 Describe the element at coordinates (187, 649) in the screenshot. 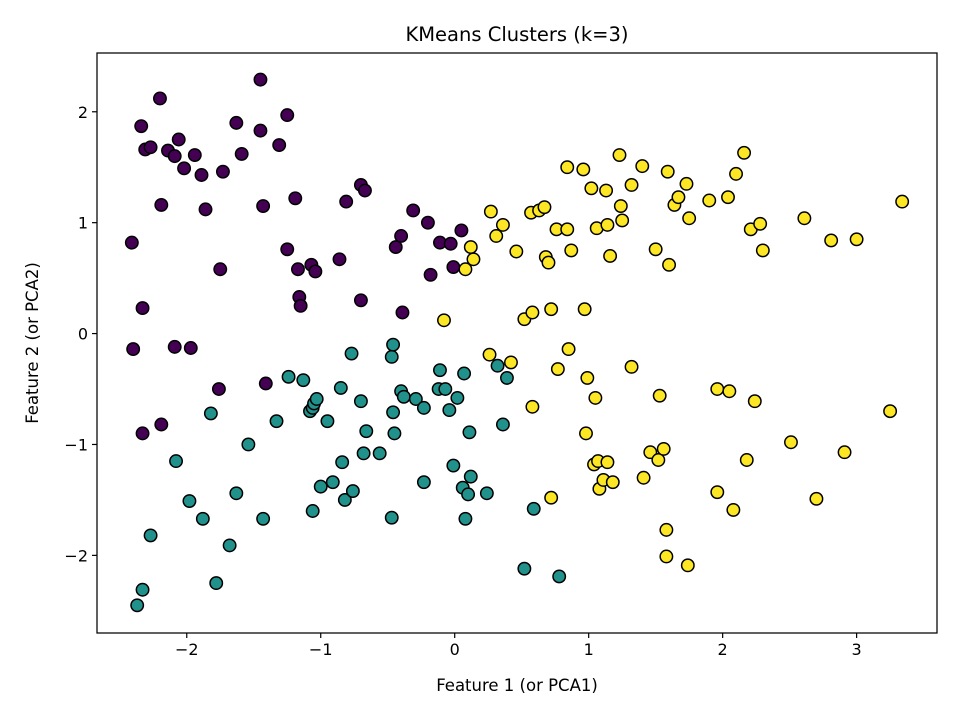

I see `x-tick-label: −2` at that location.